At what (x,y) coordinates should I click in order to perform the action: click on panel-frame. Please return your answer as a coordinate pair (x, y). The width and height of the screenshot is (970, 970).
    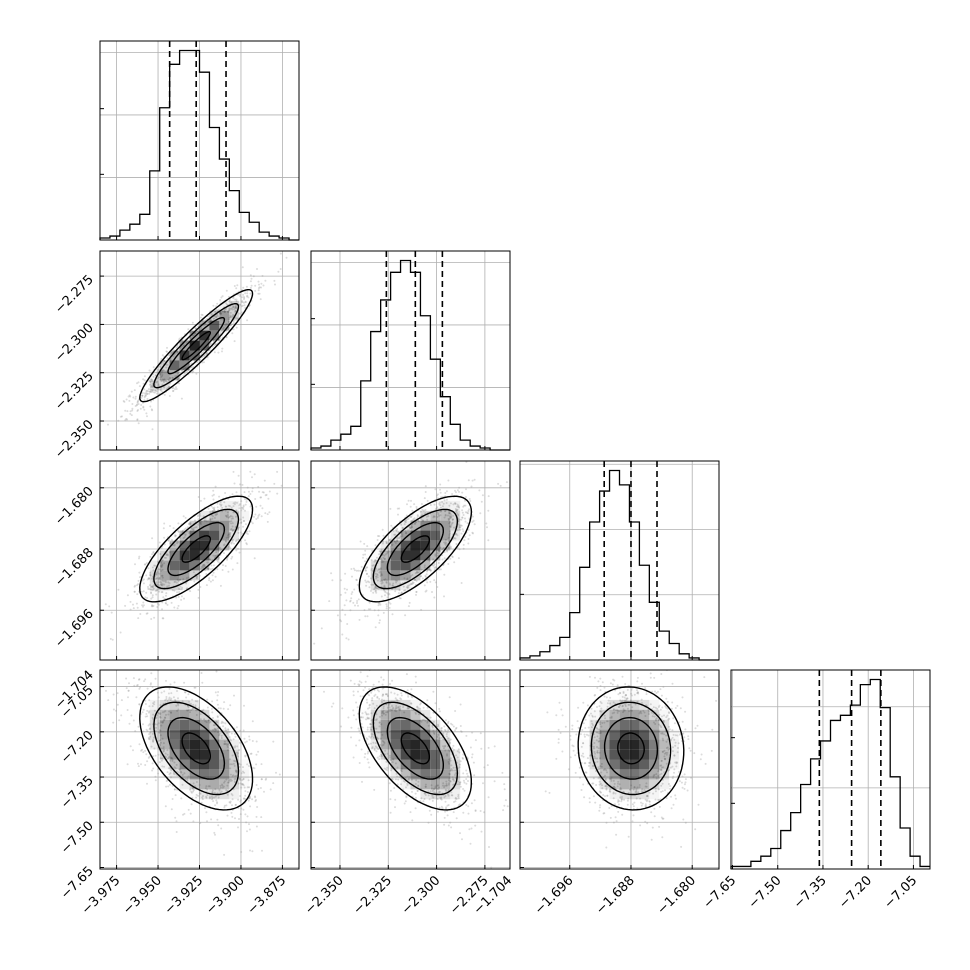
    Looking at the image, I should click on (199, 140).